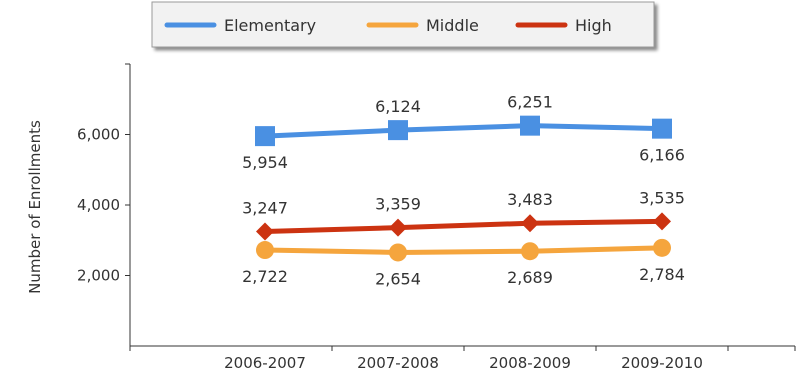 The height and width of the screenshot is (378, 799). I want to click on legend-label: Elementary, so click(270, 25).